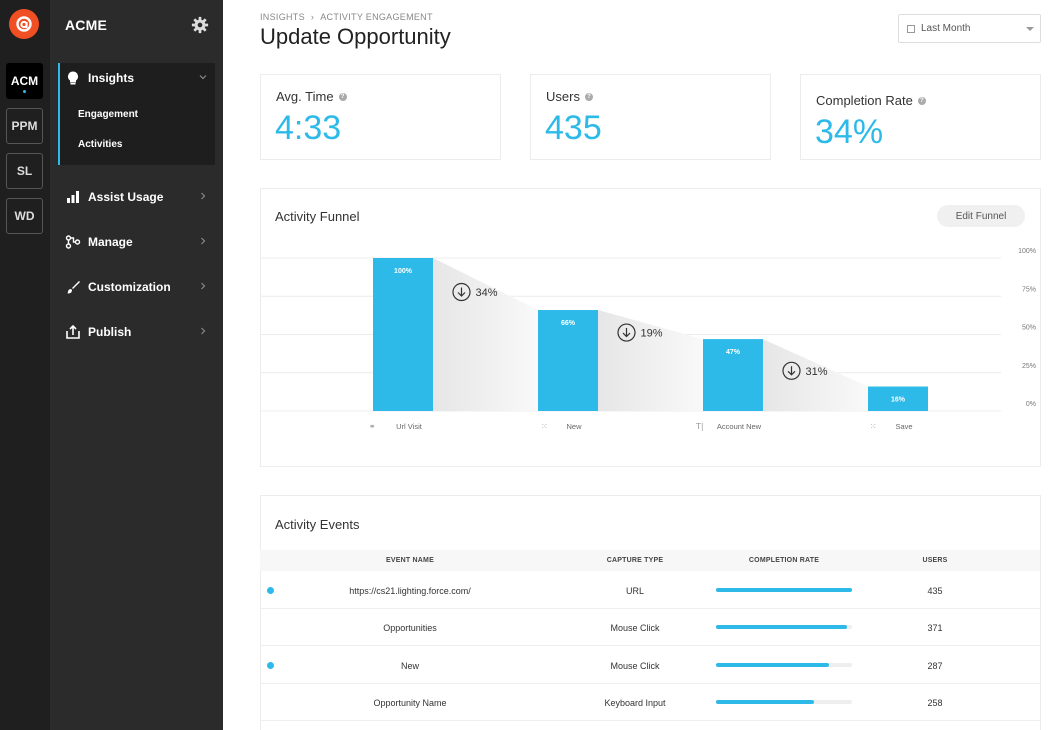 The image size is (1054, 730). What do you see at coordinates (849, 132) in the screenshot?
I see `stat-value: 34%` at bounding box center [849, 132].